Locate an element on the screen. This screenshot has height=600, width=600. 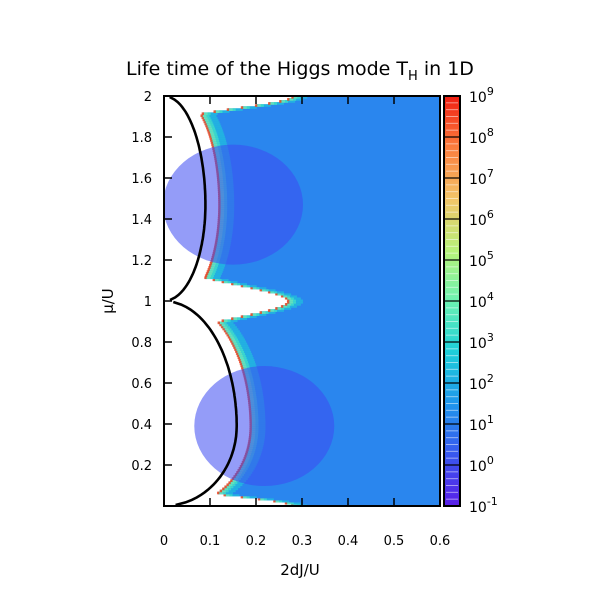
y-tick-label: 1.6 is located at coordinates (141, 179).